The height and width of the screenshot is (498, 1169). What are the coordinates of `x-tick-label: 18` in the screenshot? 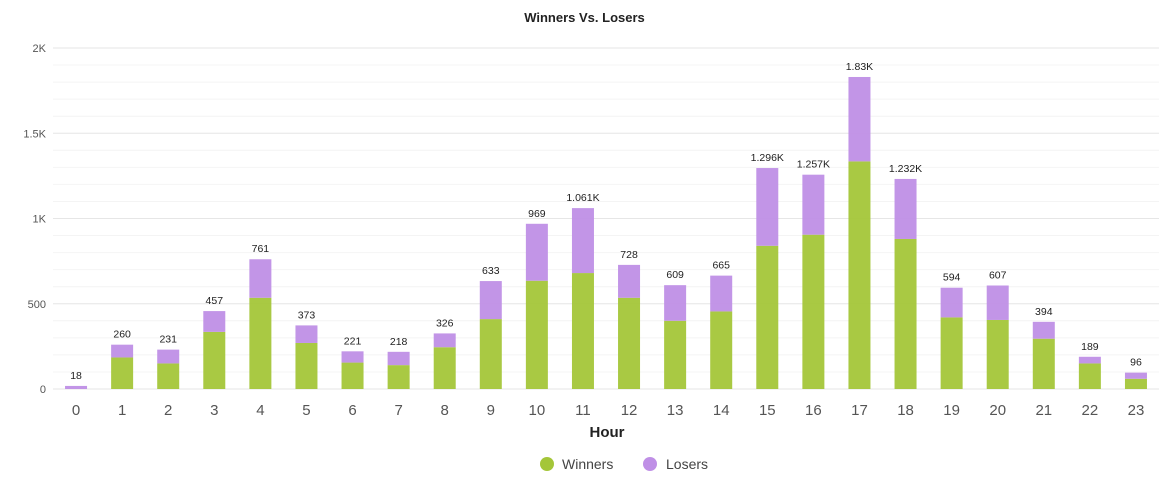 It's located at (905, 410).